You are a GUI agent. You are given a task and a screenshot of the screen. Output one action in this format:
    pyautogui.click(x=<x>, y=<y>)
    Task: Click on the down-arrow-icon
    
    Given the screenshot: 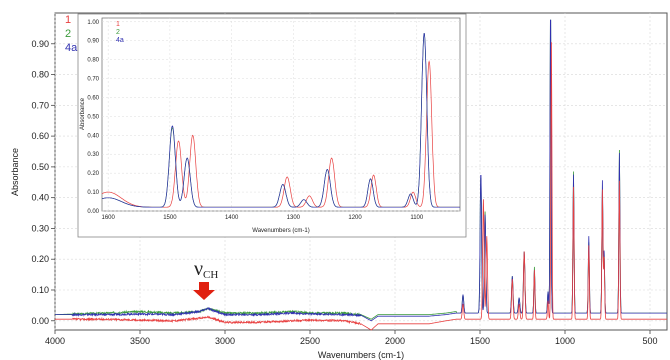 What is the action you would take?
    pyautogui.click(x=204, y=291)
    